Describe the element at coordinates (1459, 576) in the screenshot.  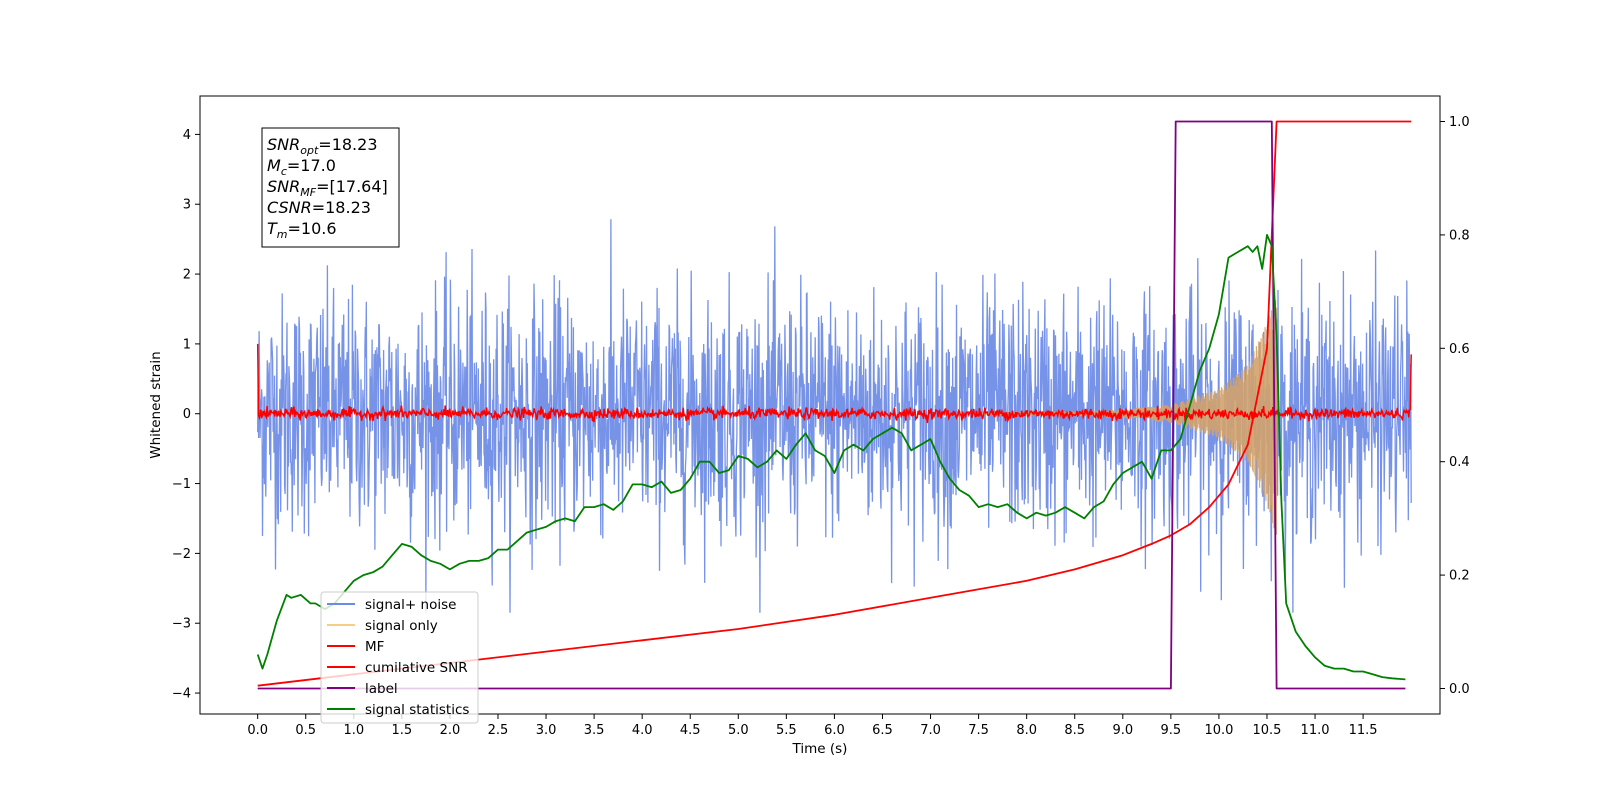
I see `y2-tick-label: 0.2` at that location.